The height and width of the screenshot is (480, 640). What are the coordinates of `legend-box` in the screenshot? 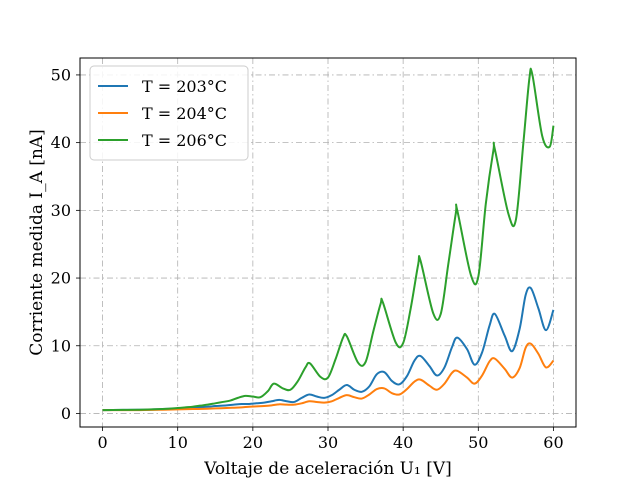 It's located at (169, 113).